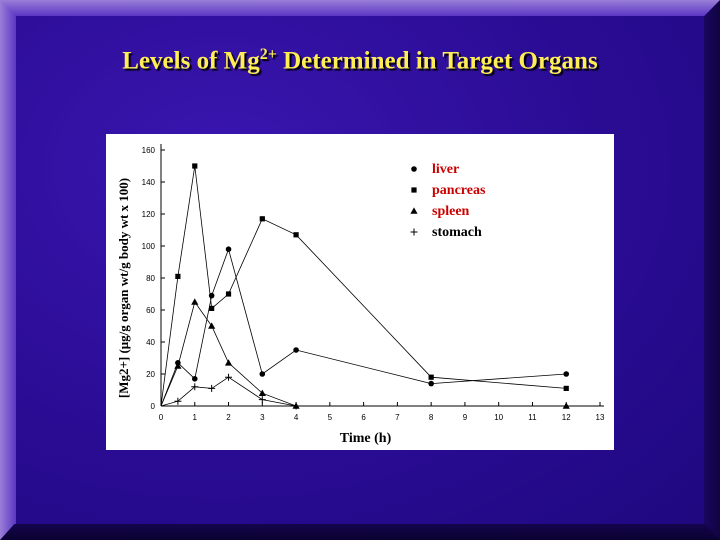 This screenshot has height=540, width=720. I want to click on frame-bevel-bottom, so click(360, 532).